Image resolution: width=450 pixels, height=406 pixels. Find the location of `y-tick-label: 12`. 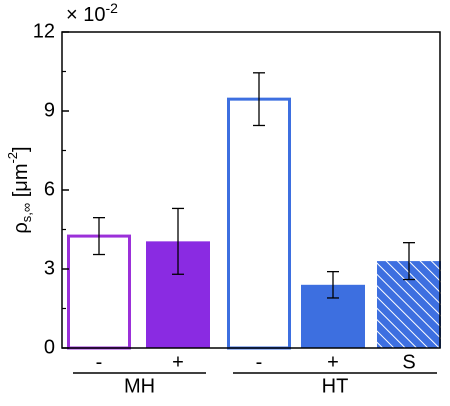

y-tick-label: 12 is located at coordinates (44, 31).